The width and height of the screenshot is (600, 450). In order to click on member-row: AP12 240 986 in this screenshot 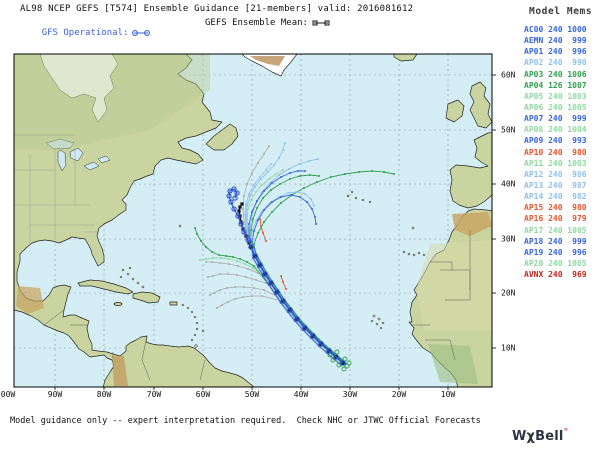, I will do `click(555, 174)`.